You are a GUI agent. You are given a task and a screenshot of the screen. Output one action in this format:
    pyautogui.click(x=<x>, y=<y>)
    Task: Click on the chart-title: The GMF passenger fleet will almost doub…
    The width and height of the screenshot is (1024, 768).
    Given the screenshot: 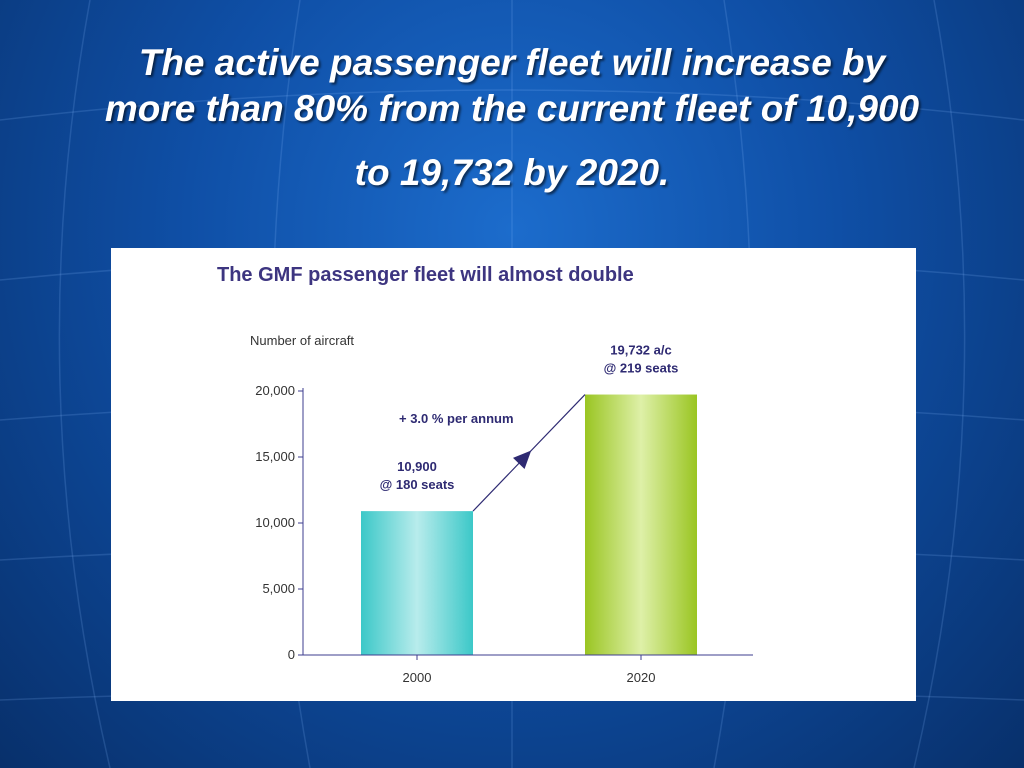 What is the action you would take?
    pyautogui.click(x=425, y=275)
    